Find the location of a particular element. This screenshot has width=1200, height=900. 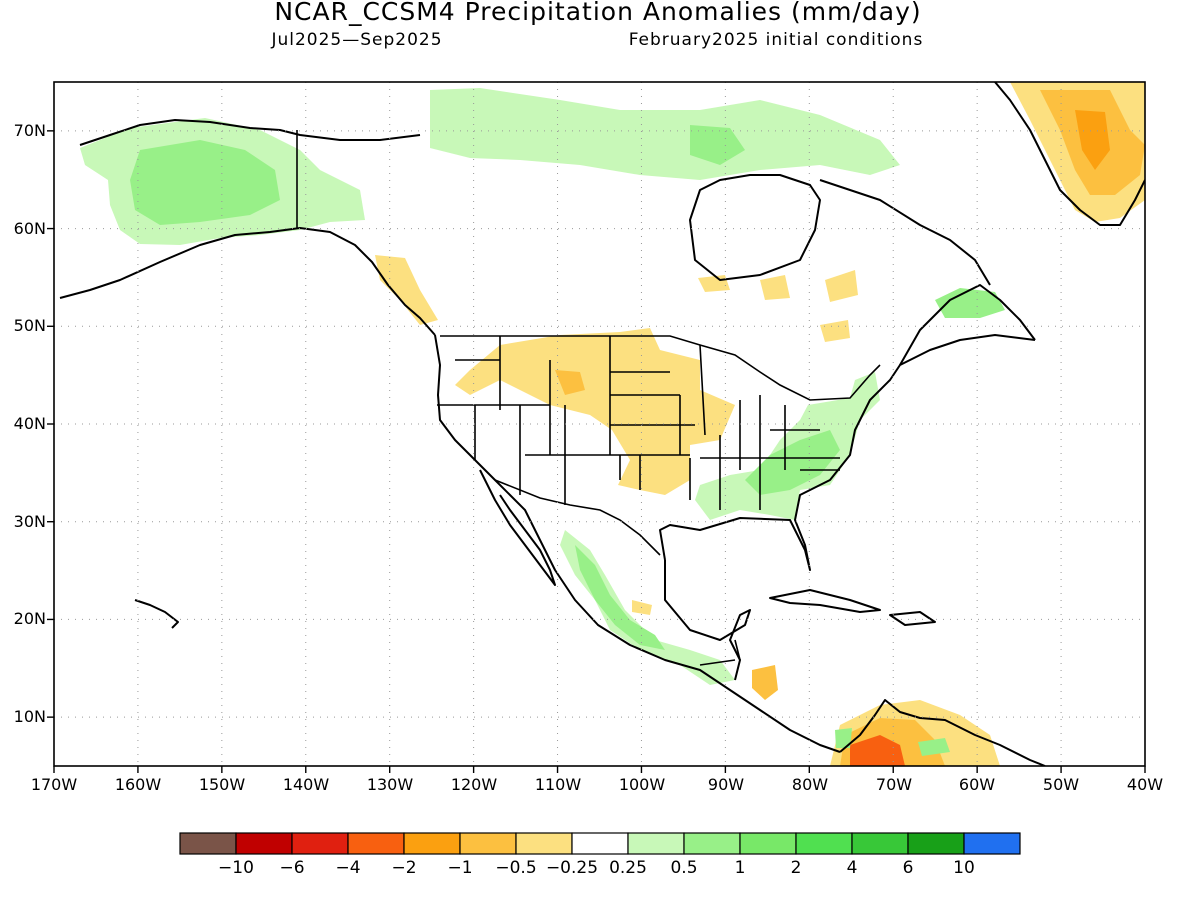

anomaly-bc-coast-dry is located at coordinates (406, 290).